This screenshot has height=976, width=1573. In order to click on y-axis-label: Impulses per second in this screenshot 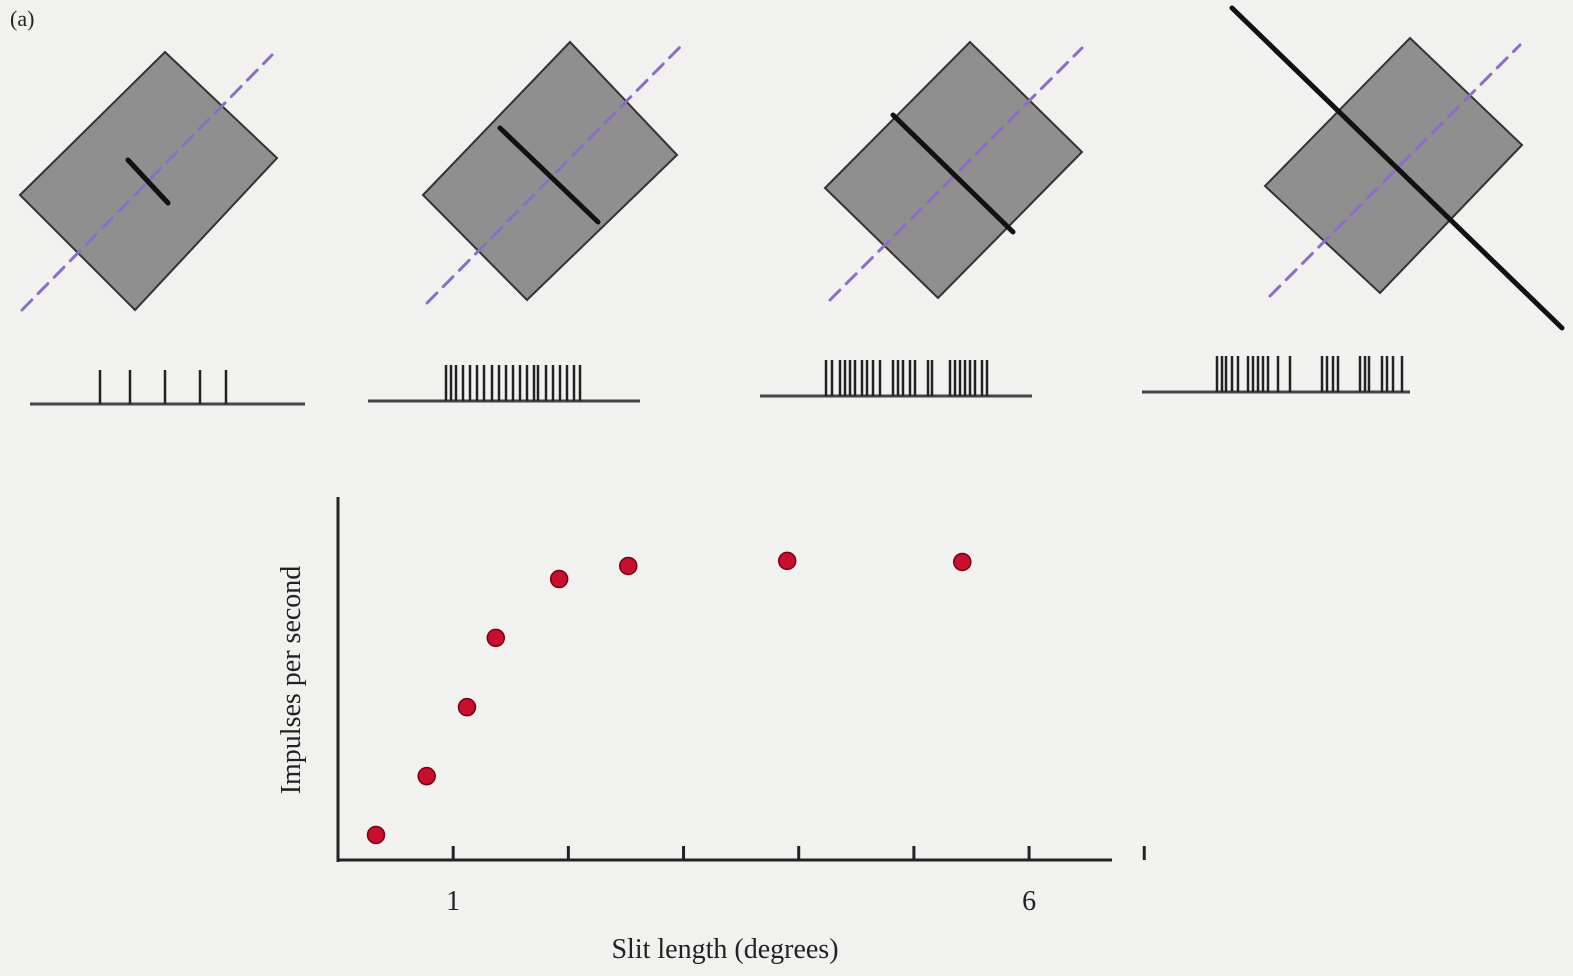, I will do `click(291, 680)`.